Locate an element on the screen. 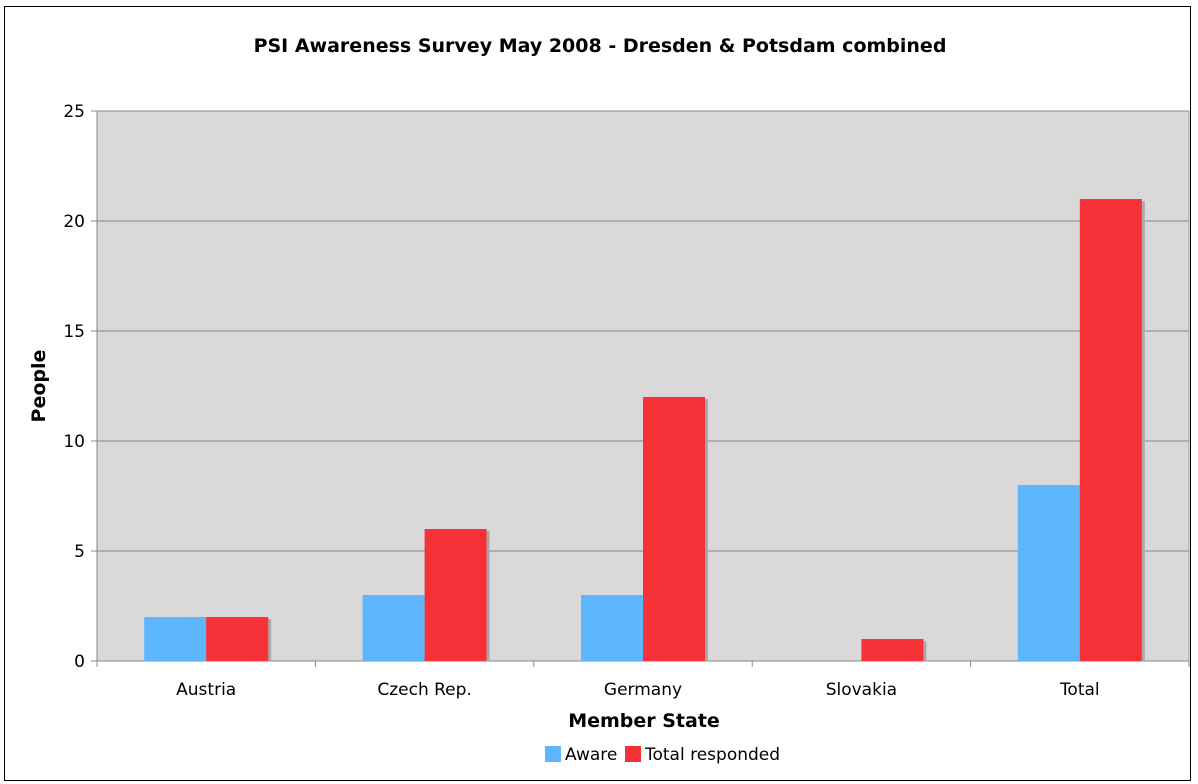 This screenshot has height=784, width=1198. y-tick-label: 10 is located at coordinates (74, 442).